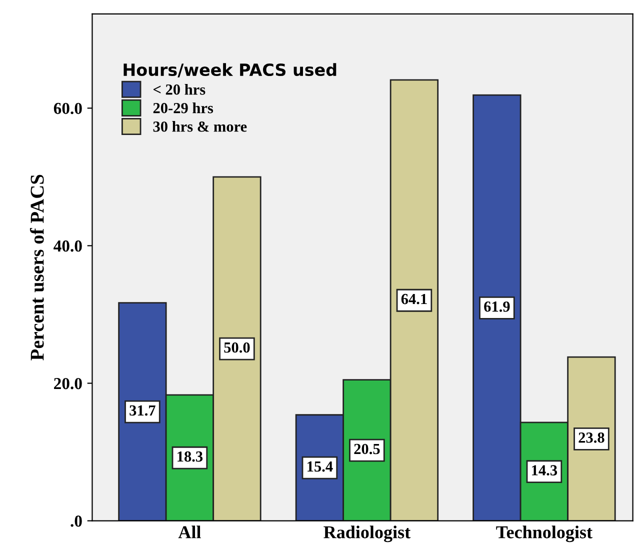 This screenshot has width=636, height=557. I want to click on y-tick-label: .0, so click(76, 521).